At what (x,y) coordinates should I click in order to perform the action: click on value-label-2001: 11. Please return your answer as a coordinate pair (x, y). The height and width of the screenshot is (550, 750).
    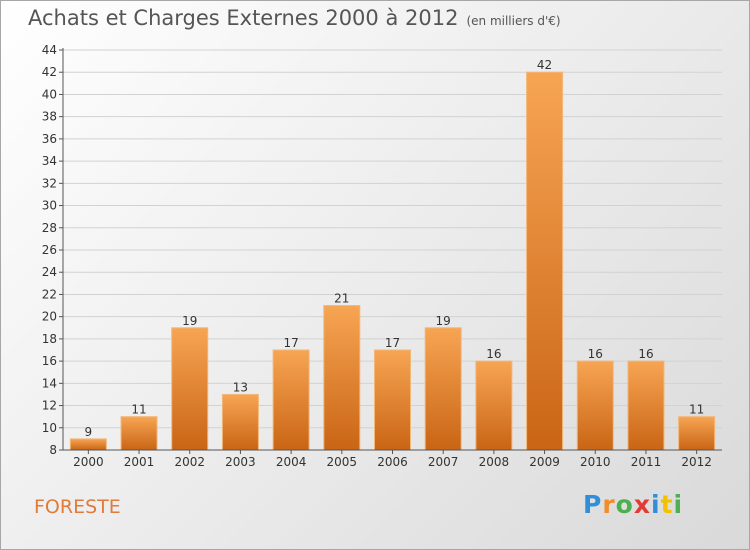
    Looking at the image, I should click on (138, 410).